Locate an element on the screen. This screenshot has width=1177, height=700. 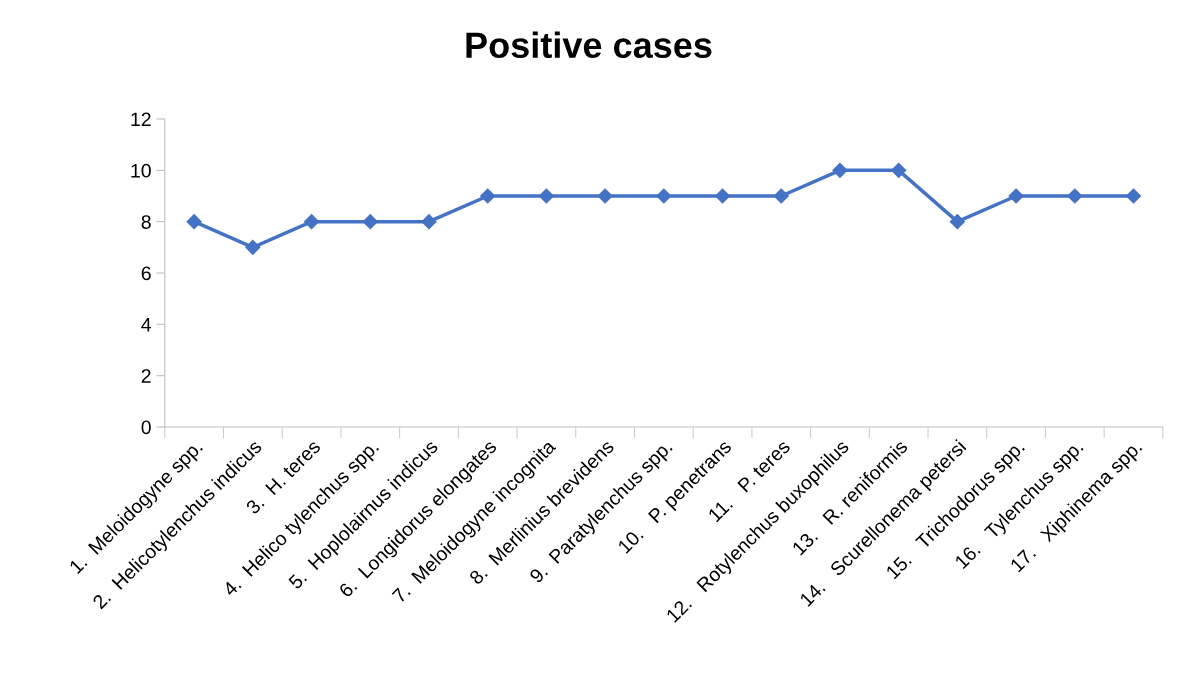
y-tick-label: 12 is located at coordinates (141, 119).